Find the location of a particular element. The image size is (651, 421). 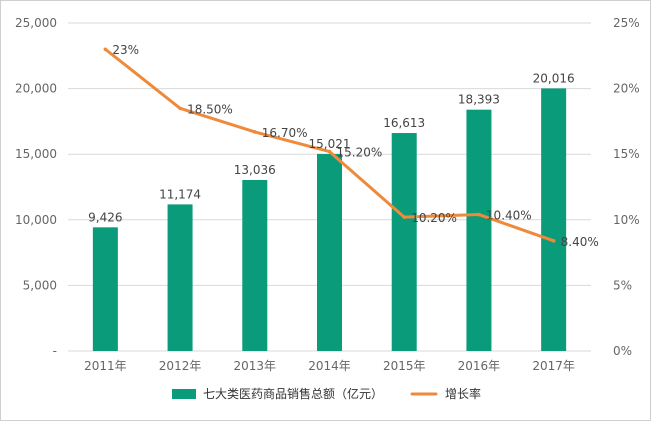

legend-layer: 七大类医药商品销售总额（亿元） 增长率 is located at coordinates (326, 393).